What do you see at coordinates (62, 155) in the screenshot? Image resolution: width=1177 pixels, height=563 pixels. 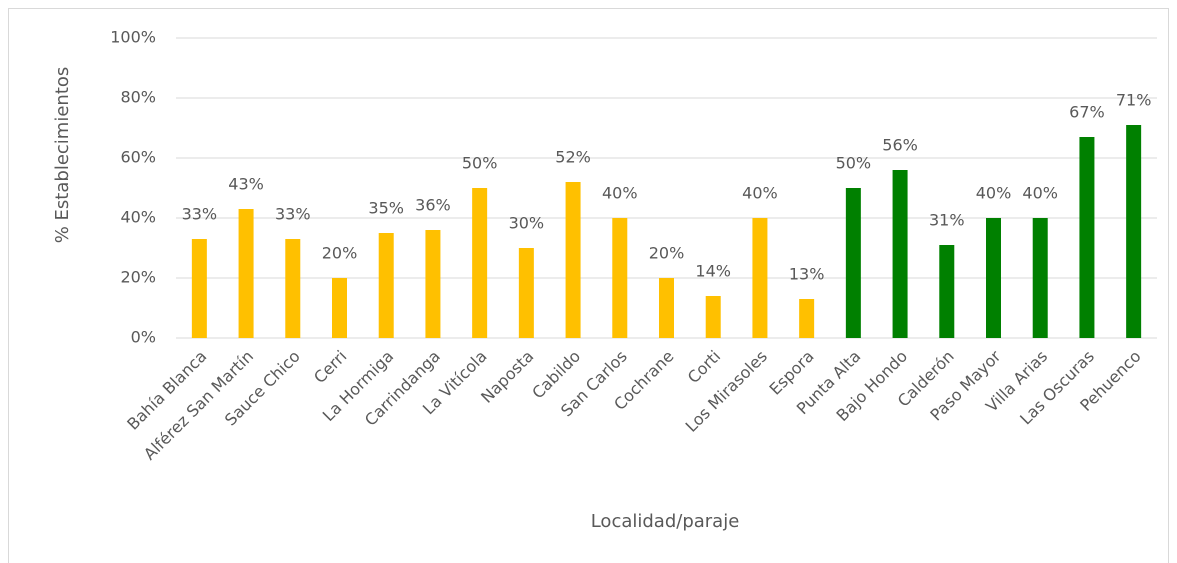 I see `y-axis-title: % Establecimientos` at bounding box center [62, 155].